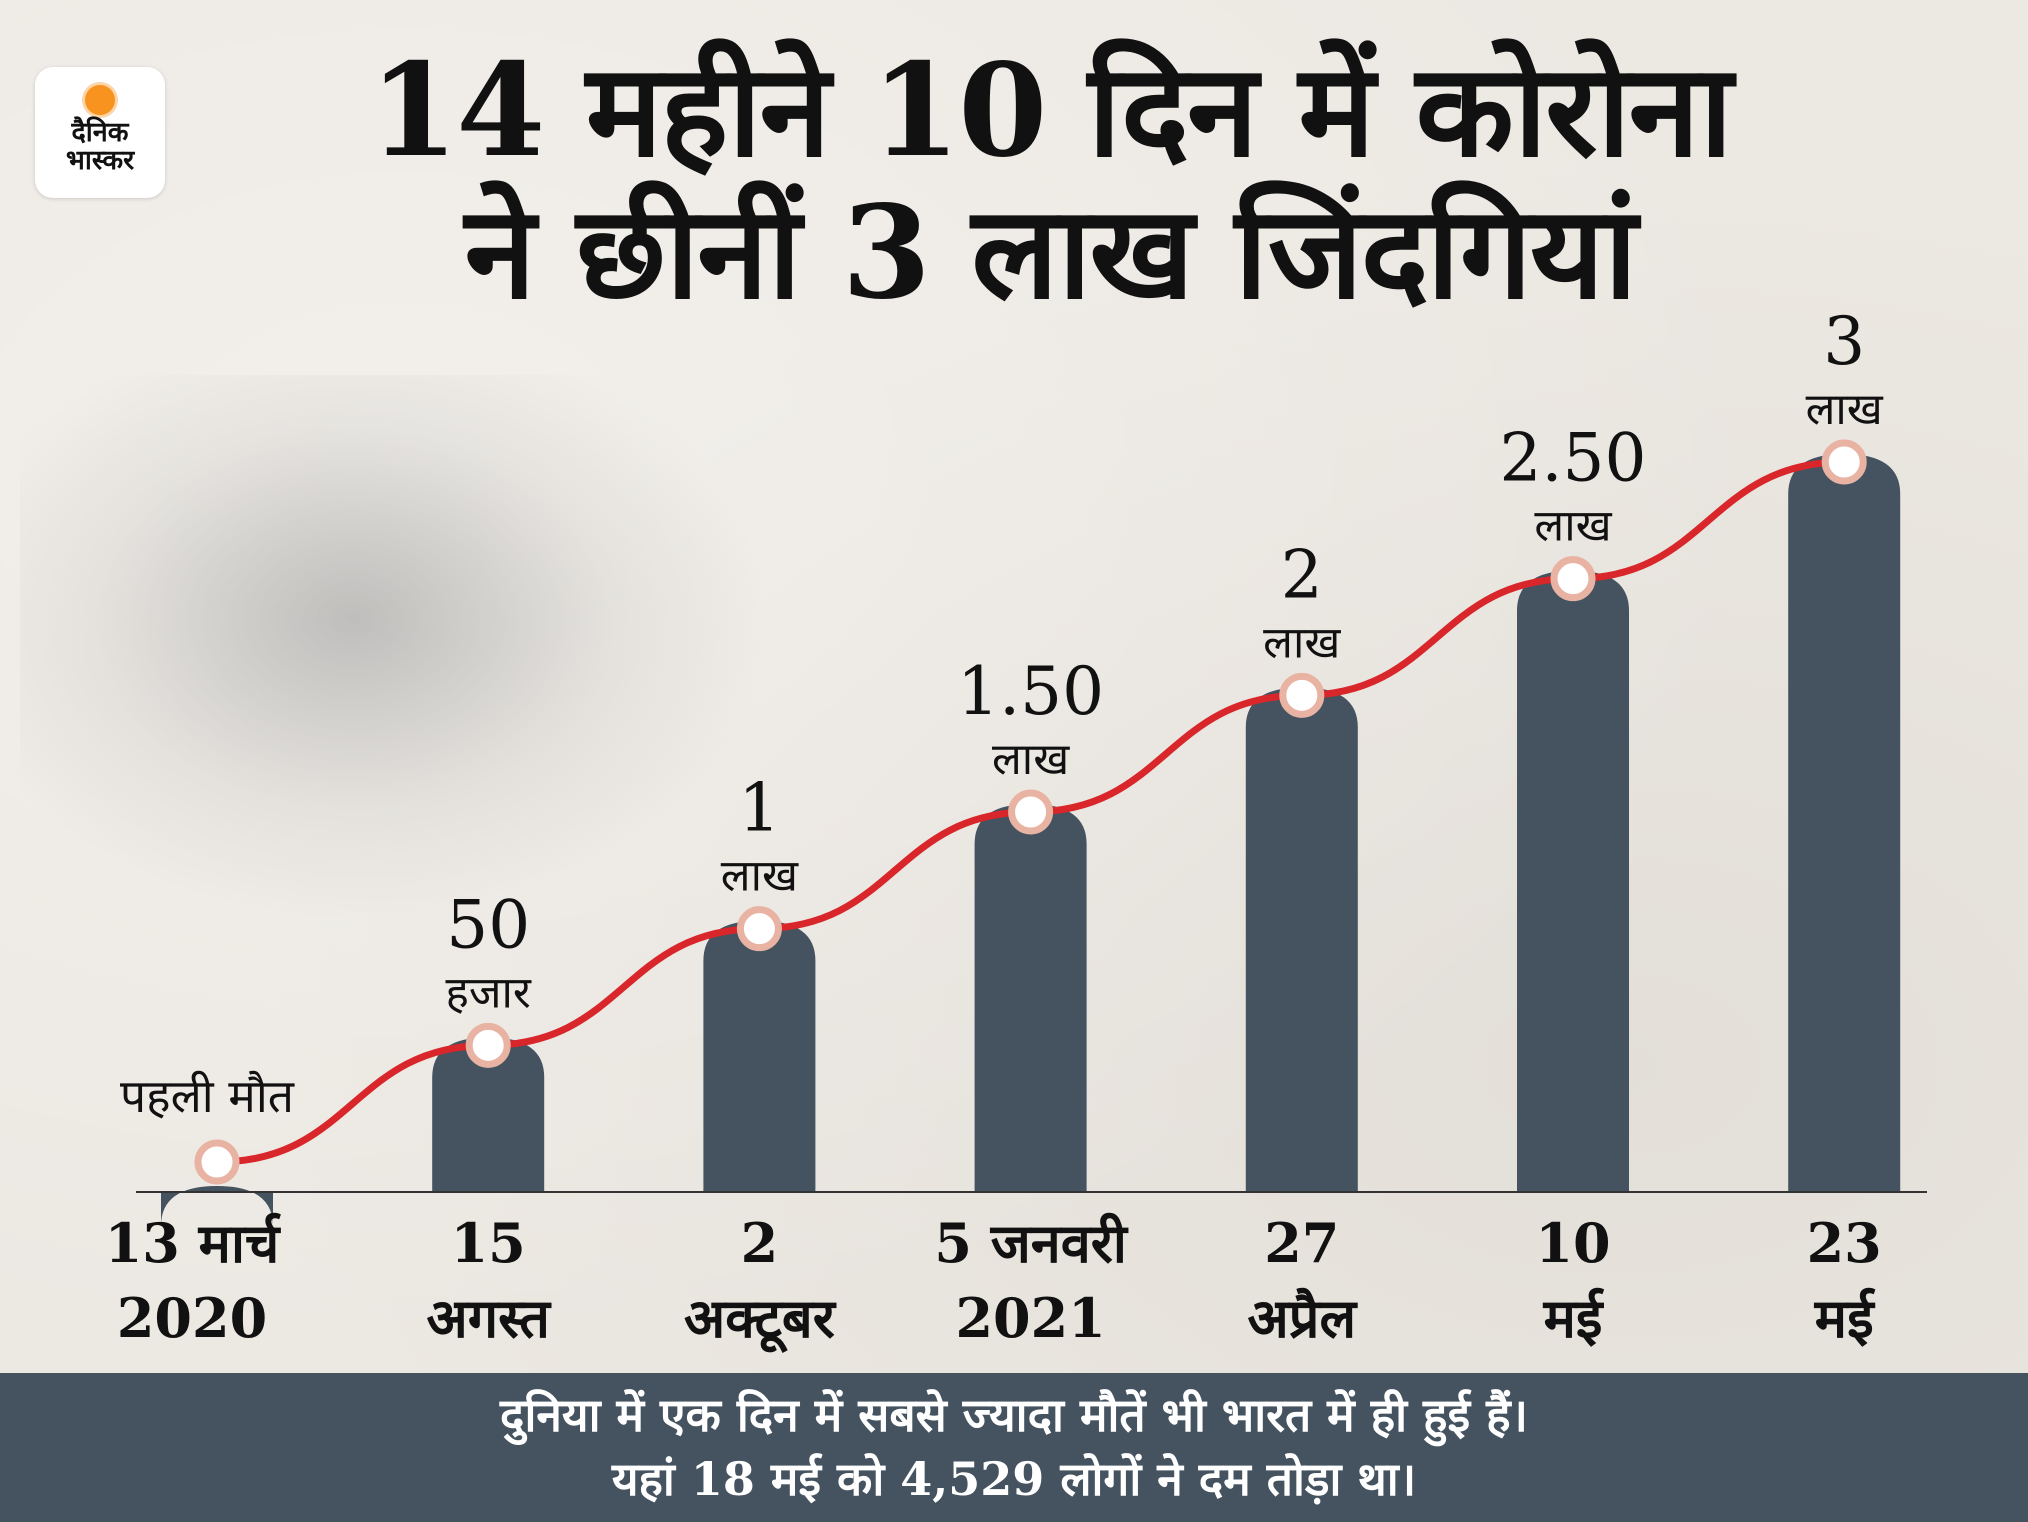  I want to click on x-tick-label: 5 जनवरी, so click(1031, 1243).